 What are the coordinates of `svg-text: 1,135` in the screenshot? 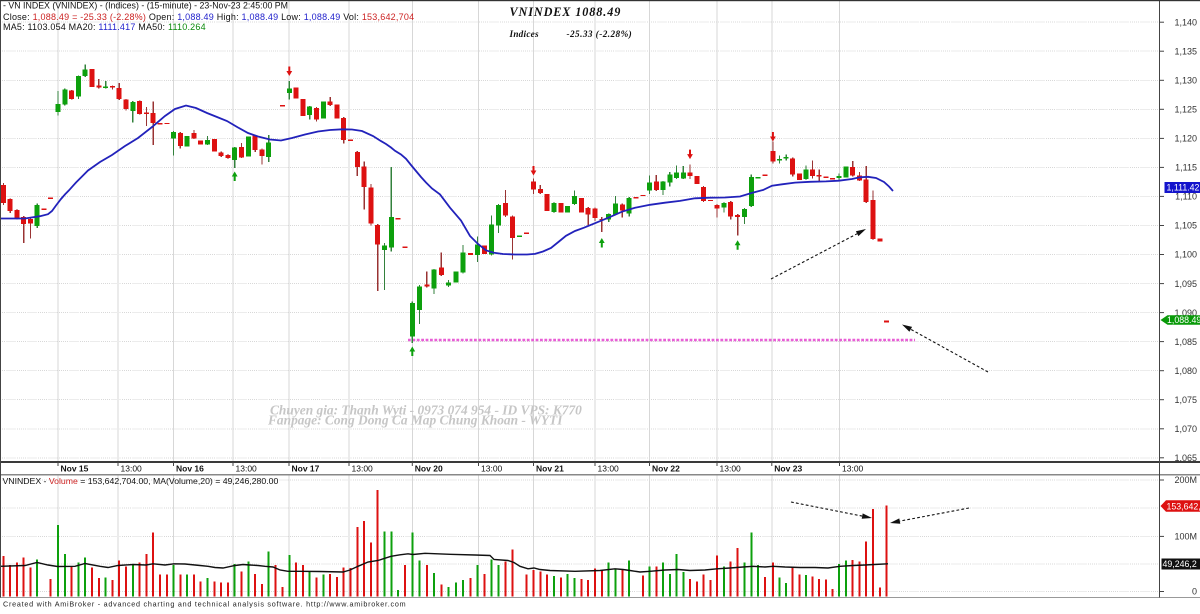 It's located at (1185, 51).